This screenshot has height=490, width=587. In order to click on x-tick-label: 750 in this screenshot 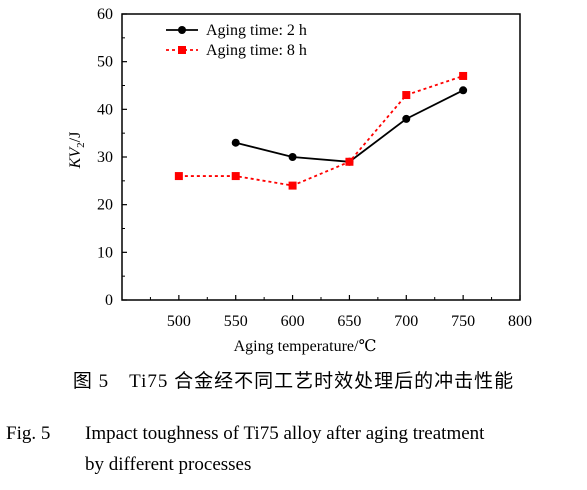, I will do `click(463, 321)`.